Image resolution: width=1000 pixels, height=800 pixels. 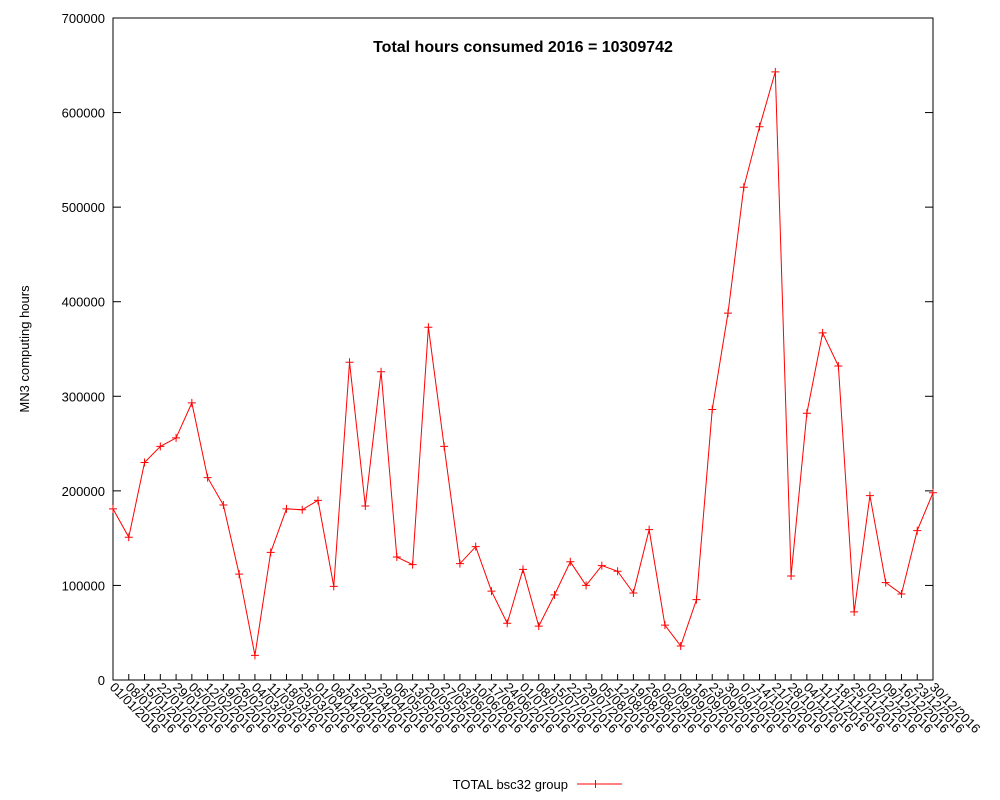 I want to click on chart-title: Total hours consumed 2016 = 10309742, so click(x=523, y=47).